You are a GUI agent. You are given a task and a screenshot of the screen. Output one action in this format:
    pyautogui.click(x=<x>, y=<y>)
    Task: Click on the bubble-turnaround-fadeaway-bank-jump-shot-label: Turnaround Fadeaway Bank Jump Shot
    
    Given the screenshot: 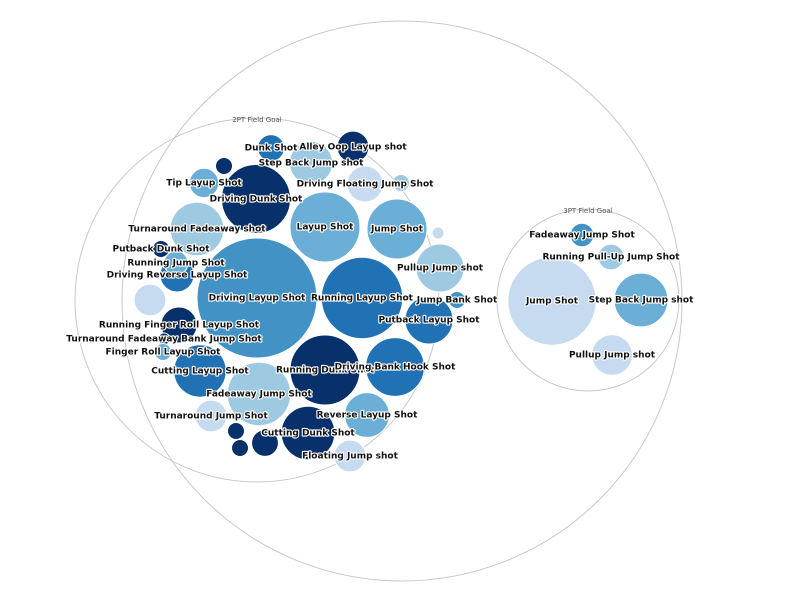 What is the action you would take?
    pyautogui.click(x=164, y=340)
    